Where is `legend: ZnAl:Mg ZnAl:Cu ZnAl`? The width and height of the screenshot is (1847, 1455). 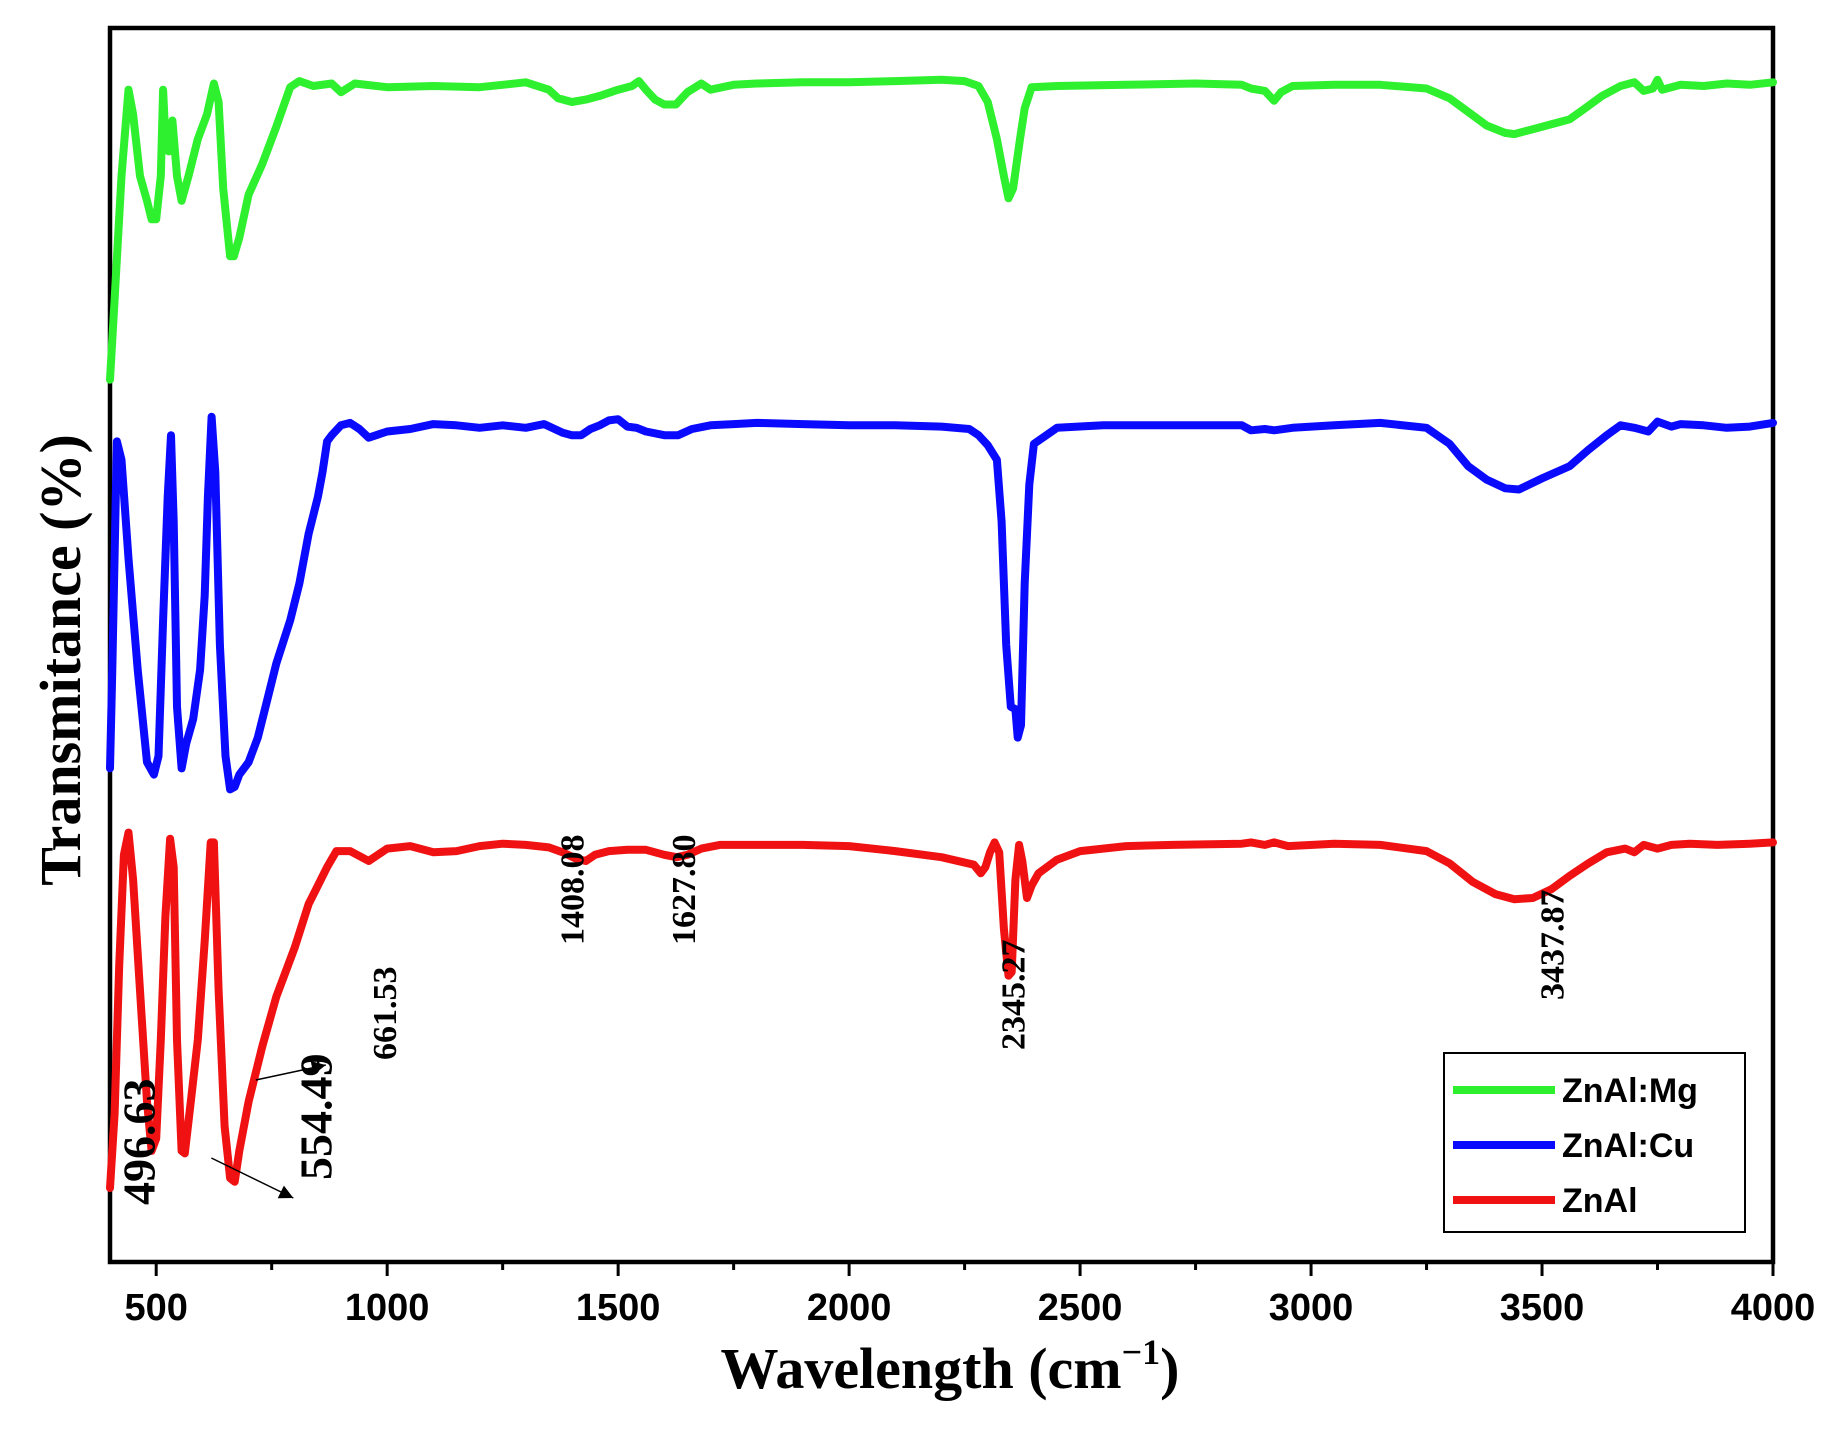 legend: ZnAl:Mg ZnAl:Cu ZnAl is located at coordinates (1594, 1142).